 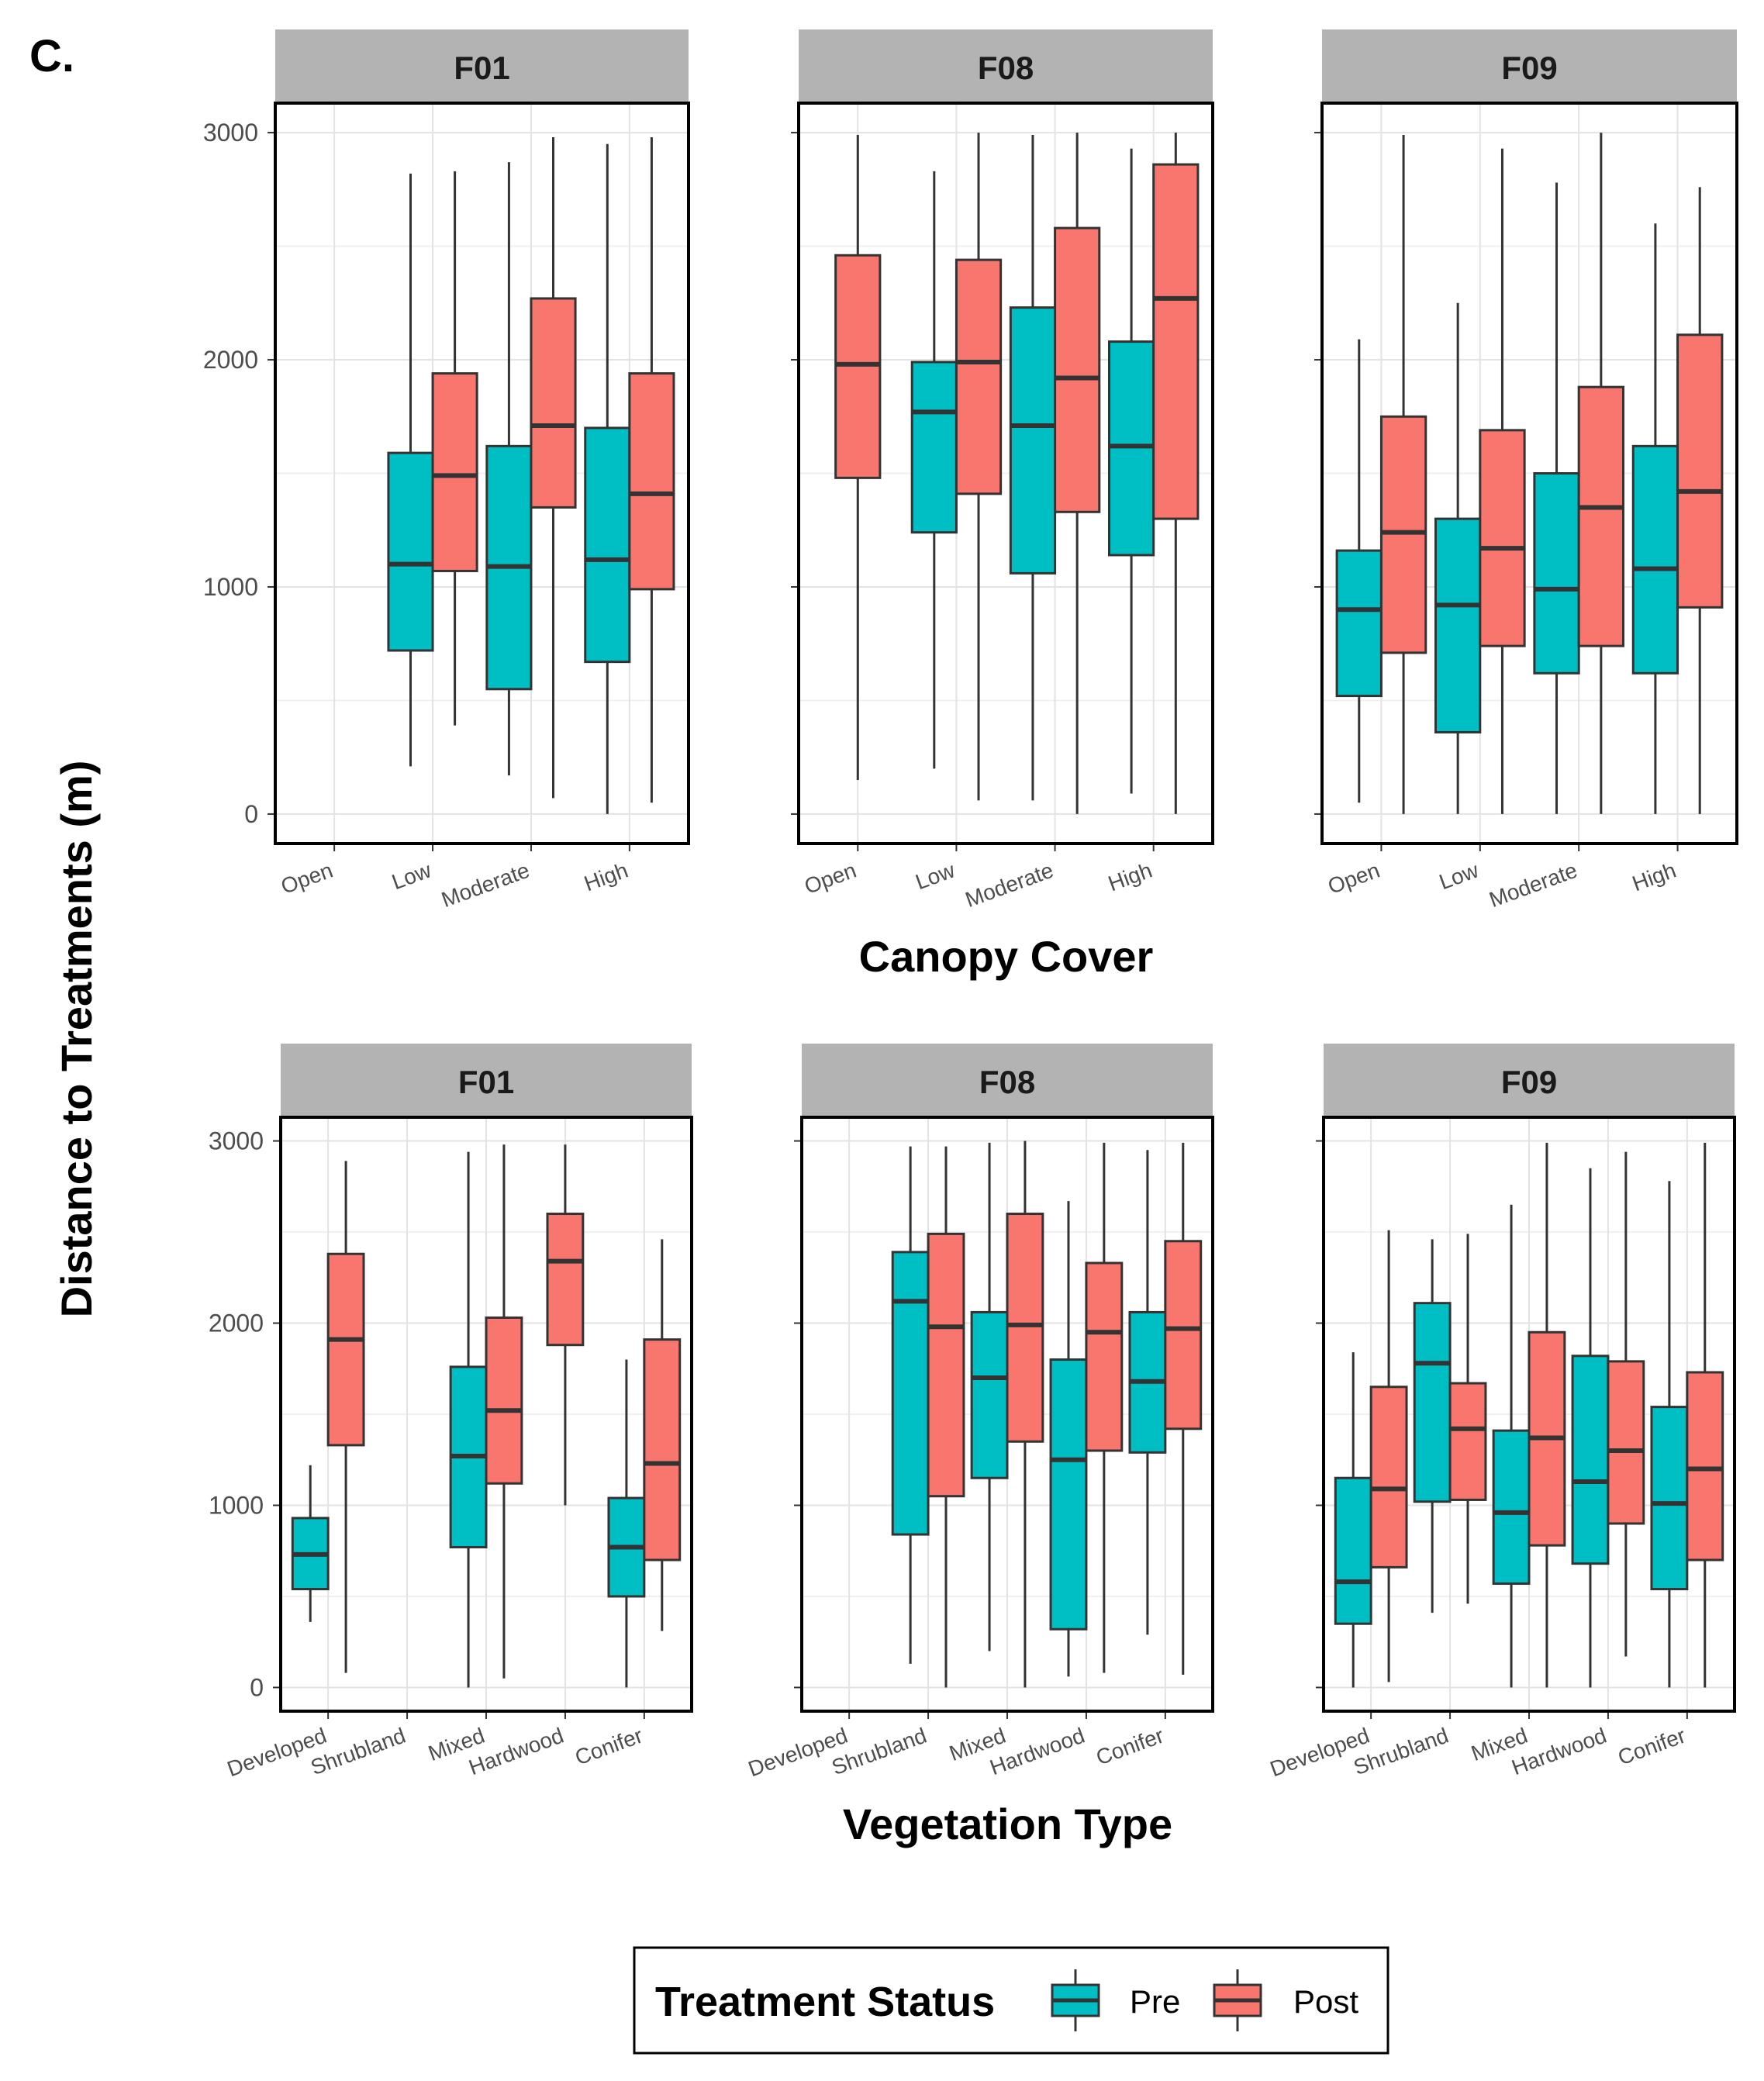 I want to click on box-open-pre, so click(x=1359, y=571).